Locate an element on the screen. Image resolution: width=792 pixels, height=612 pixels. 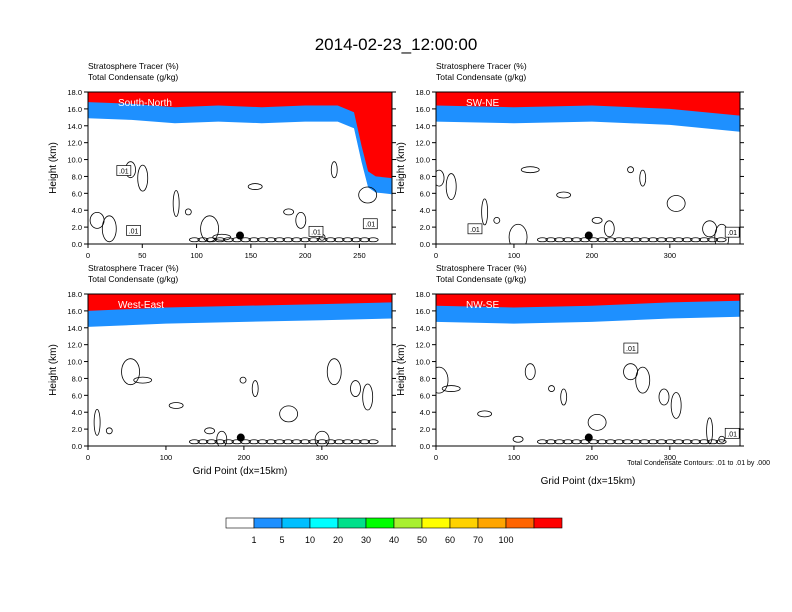
location-marker is located at coordinates (240, 437).